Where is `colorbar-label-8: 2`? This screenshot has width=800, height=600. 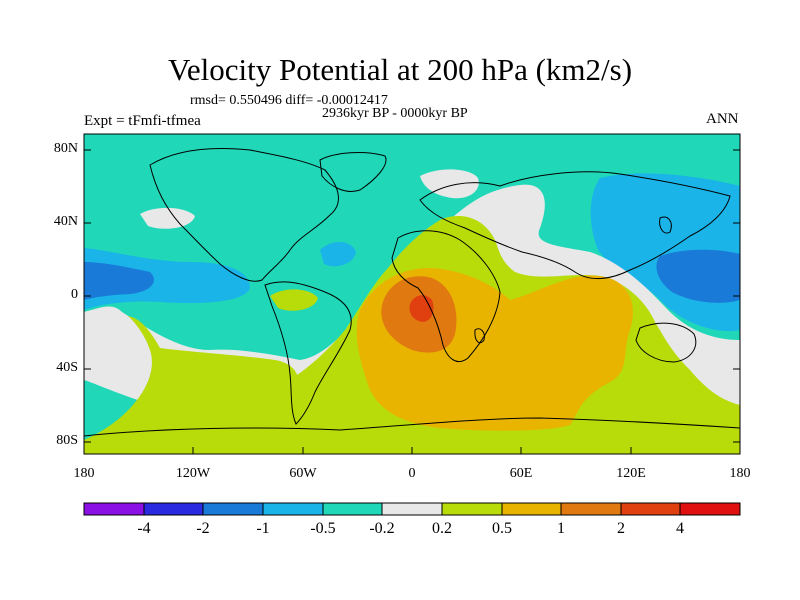 colorbar-label-8: 2 is located at coordinates (621, 528).